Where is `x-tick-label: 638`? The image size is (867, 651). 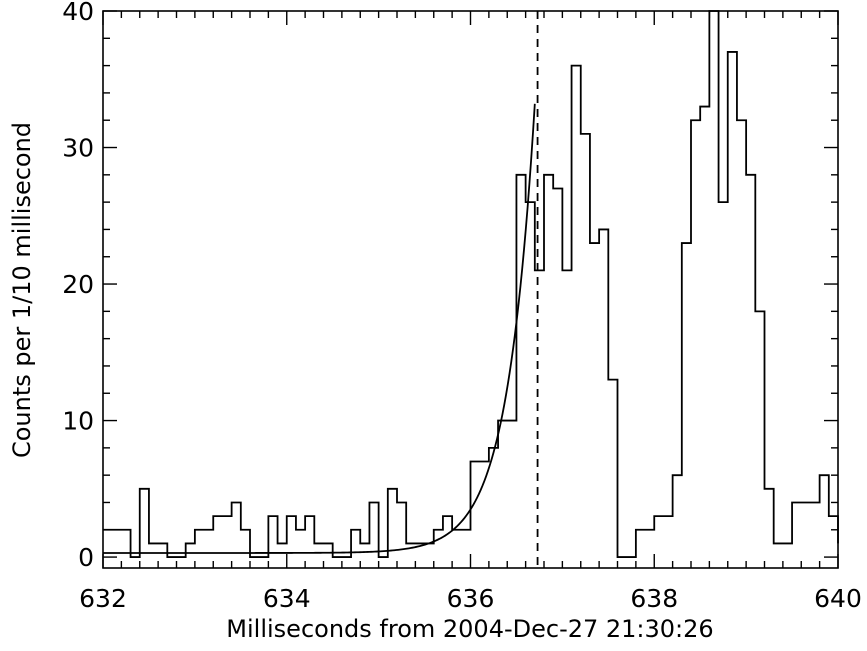 x-tick-label: 638 is located at coordinates (654, 598).